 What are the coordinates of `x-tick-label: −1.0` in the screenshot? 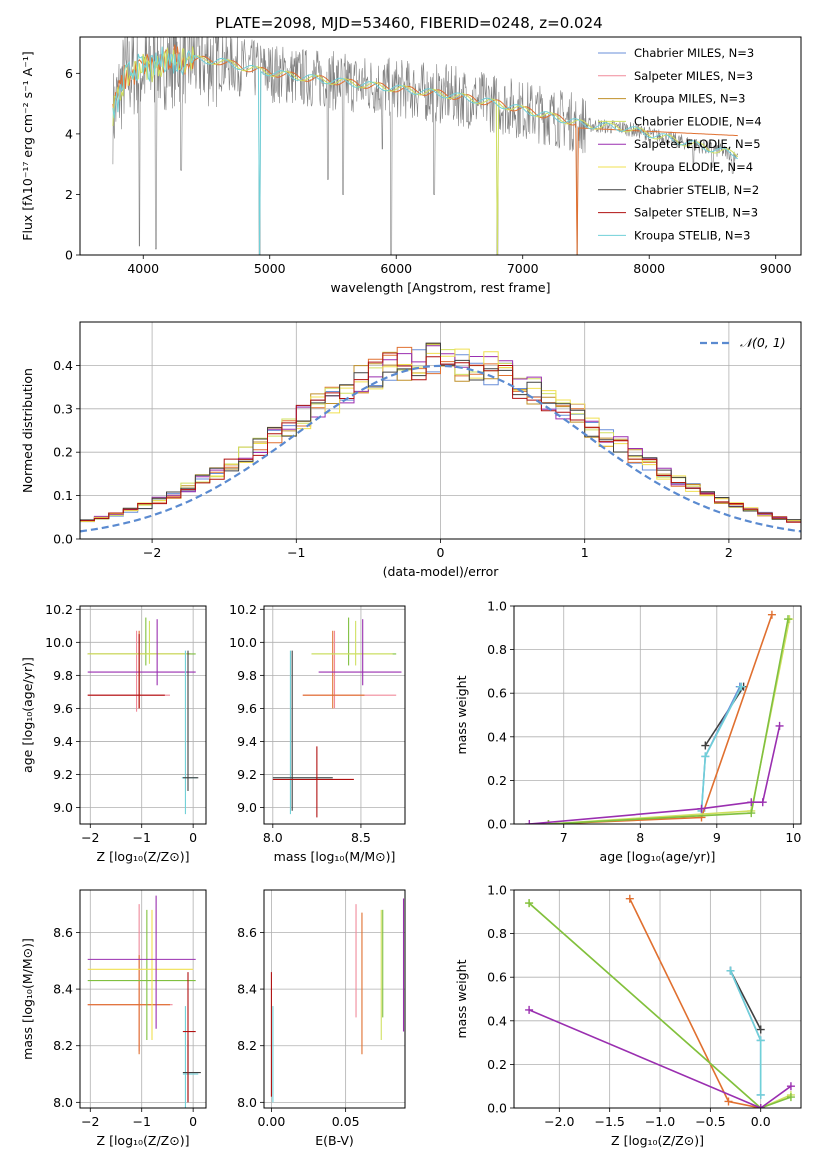 It's located at (660, 1121).